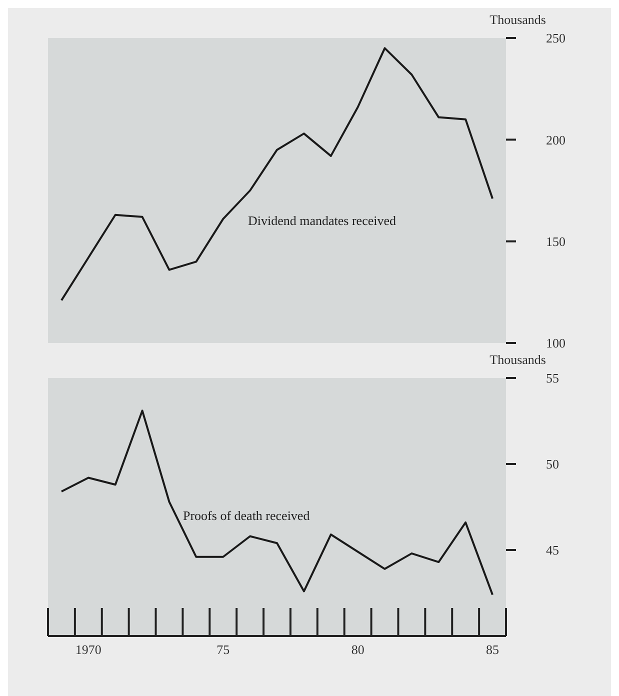 The image size is (619, 696). What do you see at coordinates (552, 464) in the screenshot?
I see `y-tick-label: 50` at bounding box center [552, 464].